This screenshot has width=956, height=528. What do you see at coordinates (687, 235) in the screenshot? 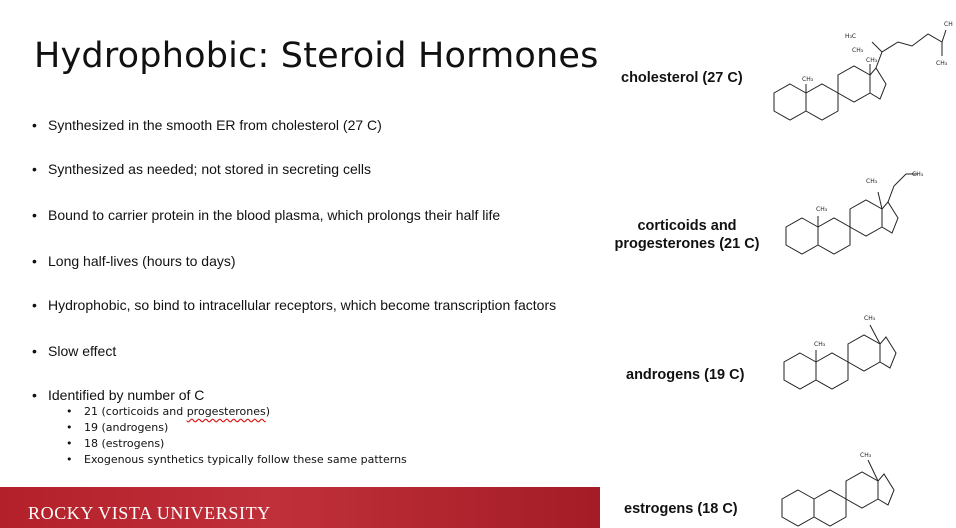
I see `label-corticoids: corticoids and progesterones (21 C)` at bounding box center [687, 235].